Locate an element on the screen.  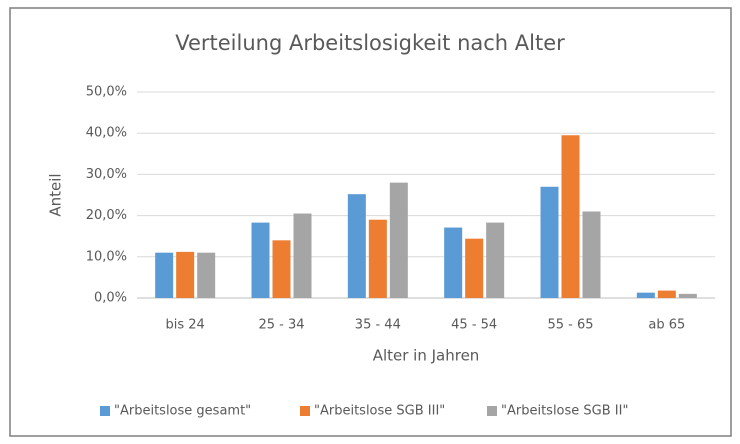
x-tick-label: bis 24 is located at coordinates (185, 325).